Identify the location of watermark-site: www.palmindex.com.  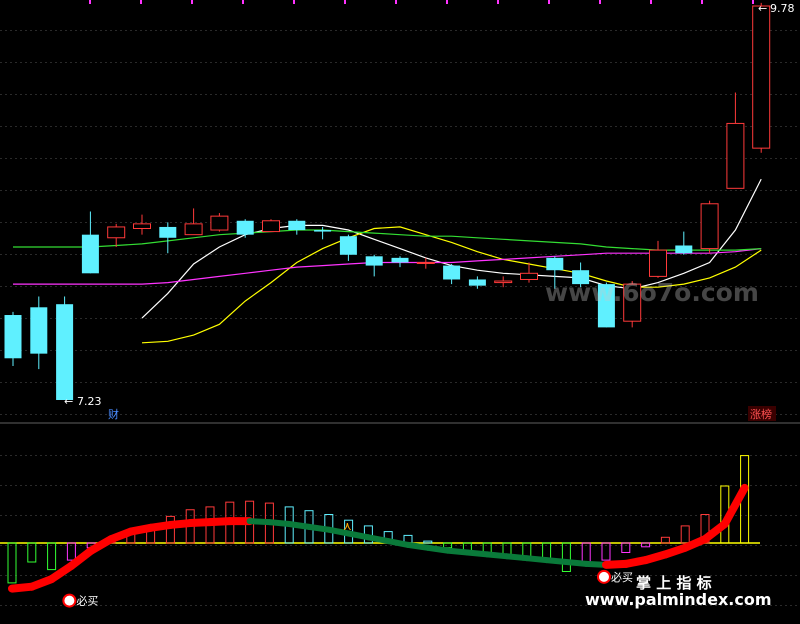
(678, 599).